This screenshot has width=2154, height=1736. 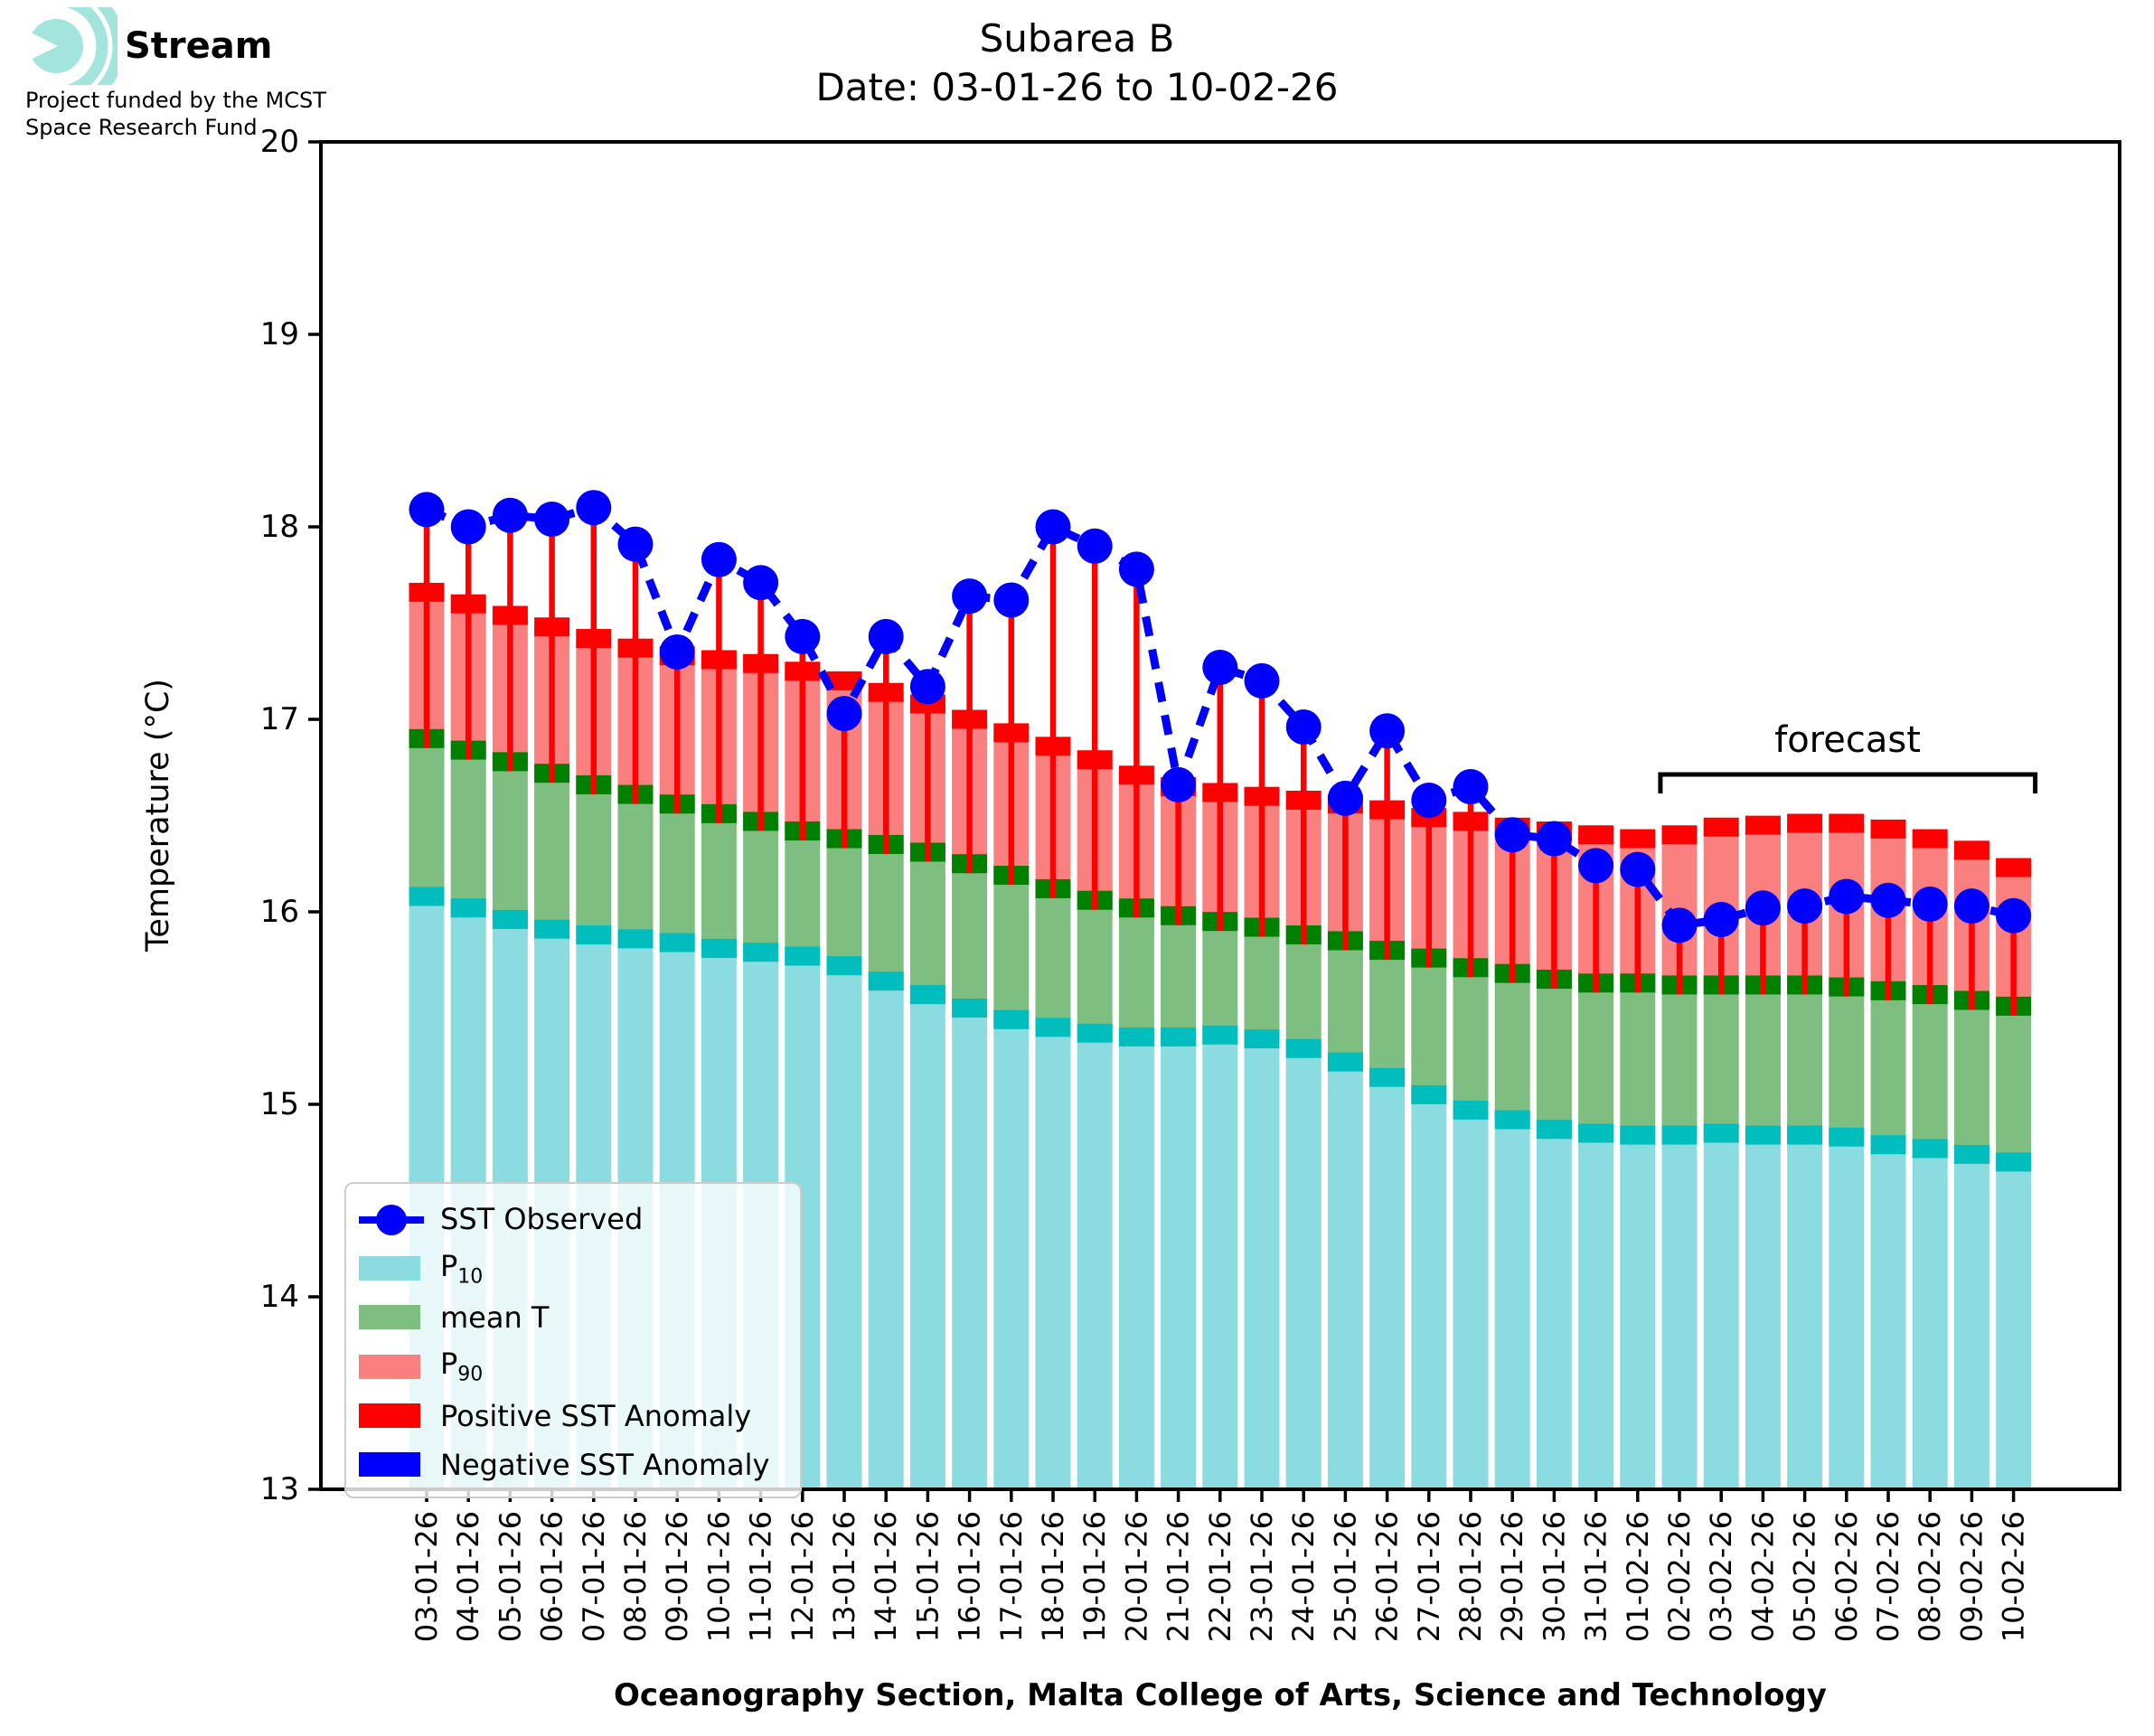 I want to click on x-tick-label: 05-01-26, so click(x=510, y=1576).